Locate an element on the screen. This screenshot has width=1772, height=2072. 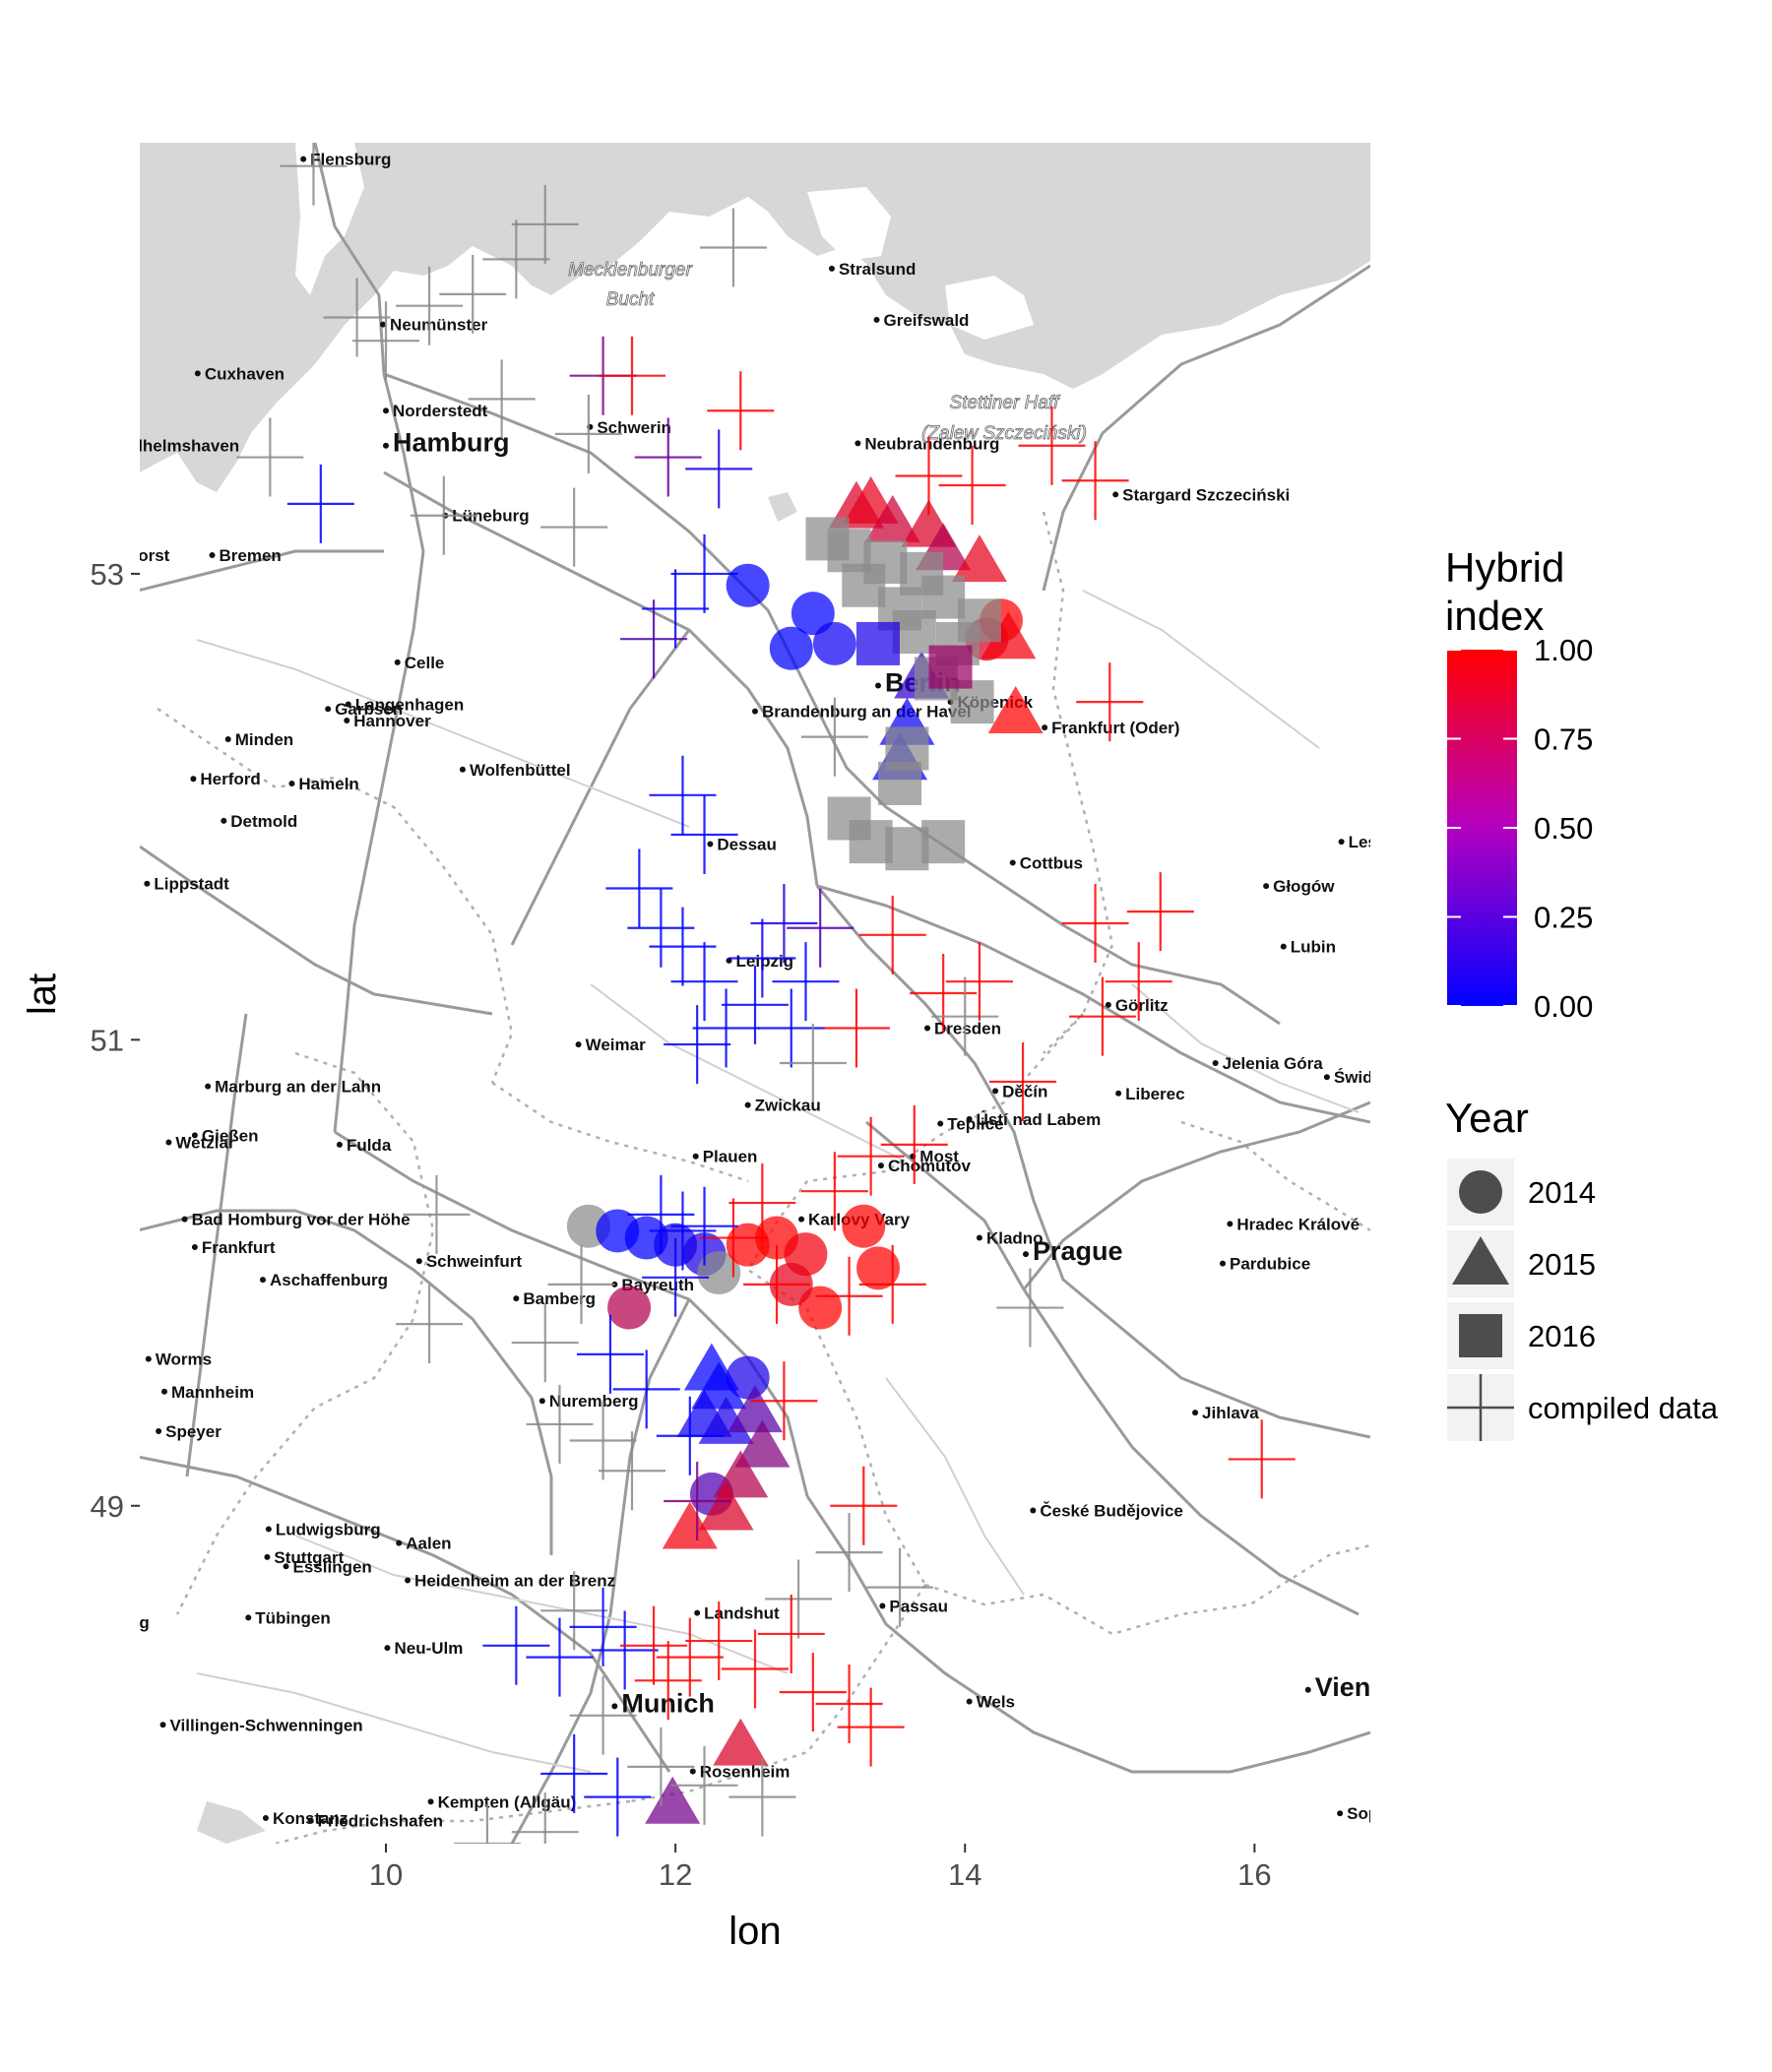
legend-item-2016: 2016 is located at coordinates (1521, 1336).